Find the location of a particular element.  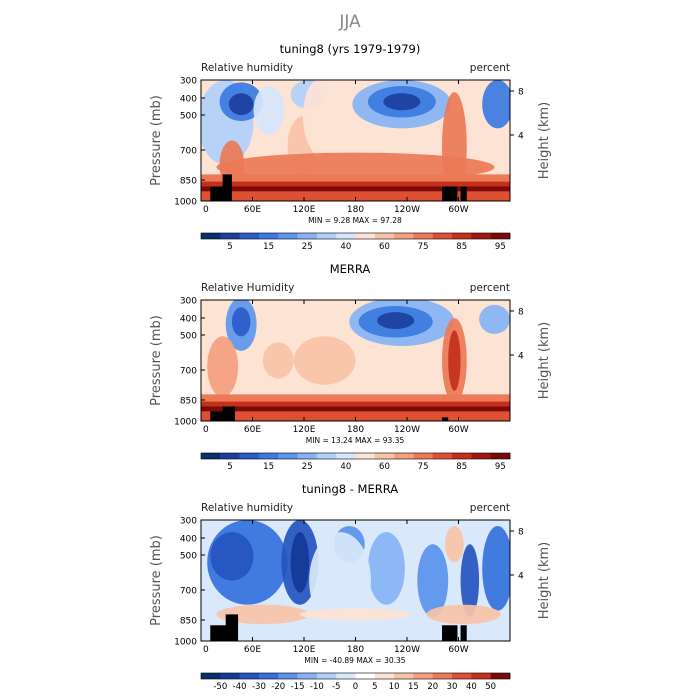

min-max-readout: MIN = 13.24 MAX = 93.35 is located at coordinates (355, 440).